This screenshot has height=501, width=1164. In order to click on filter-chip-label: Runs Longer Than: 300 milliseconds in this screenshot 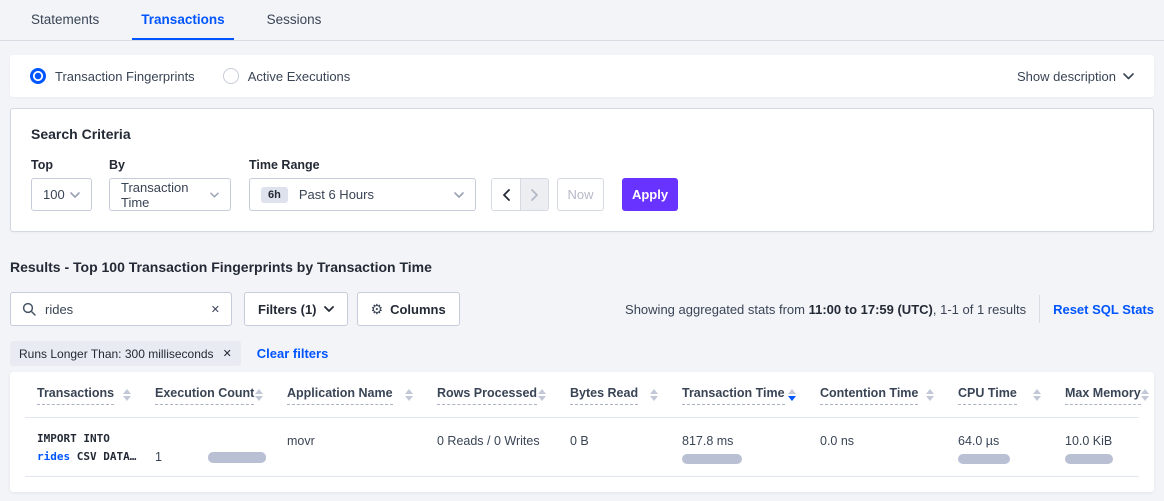, I will do `click(116, 353)`.